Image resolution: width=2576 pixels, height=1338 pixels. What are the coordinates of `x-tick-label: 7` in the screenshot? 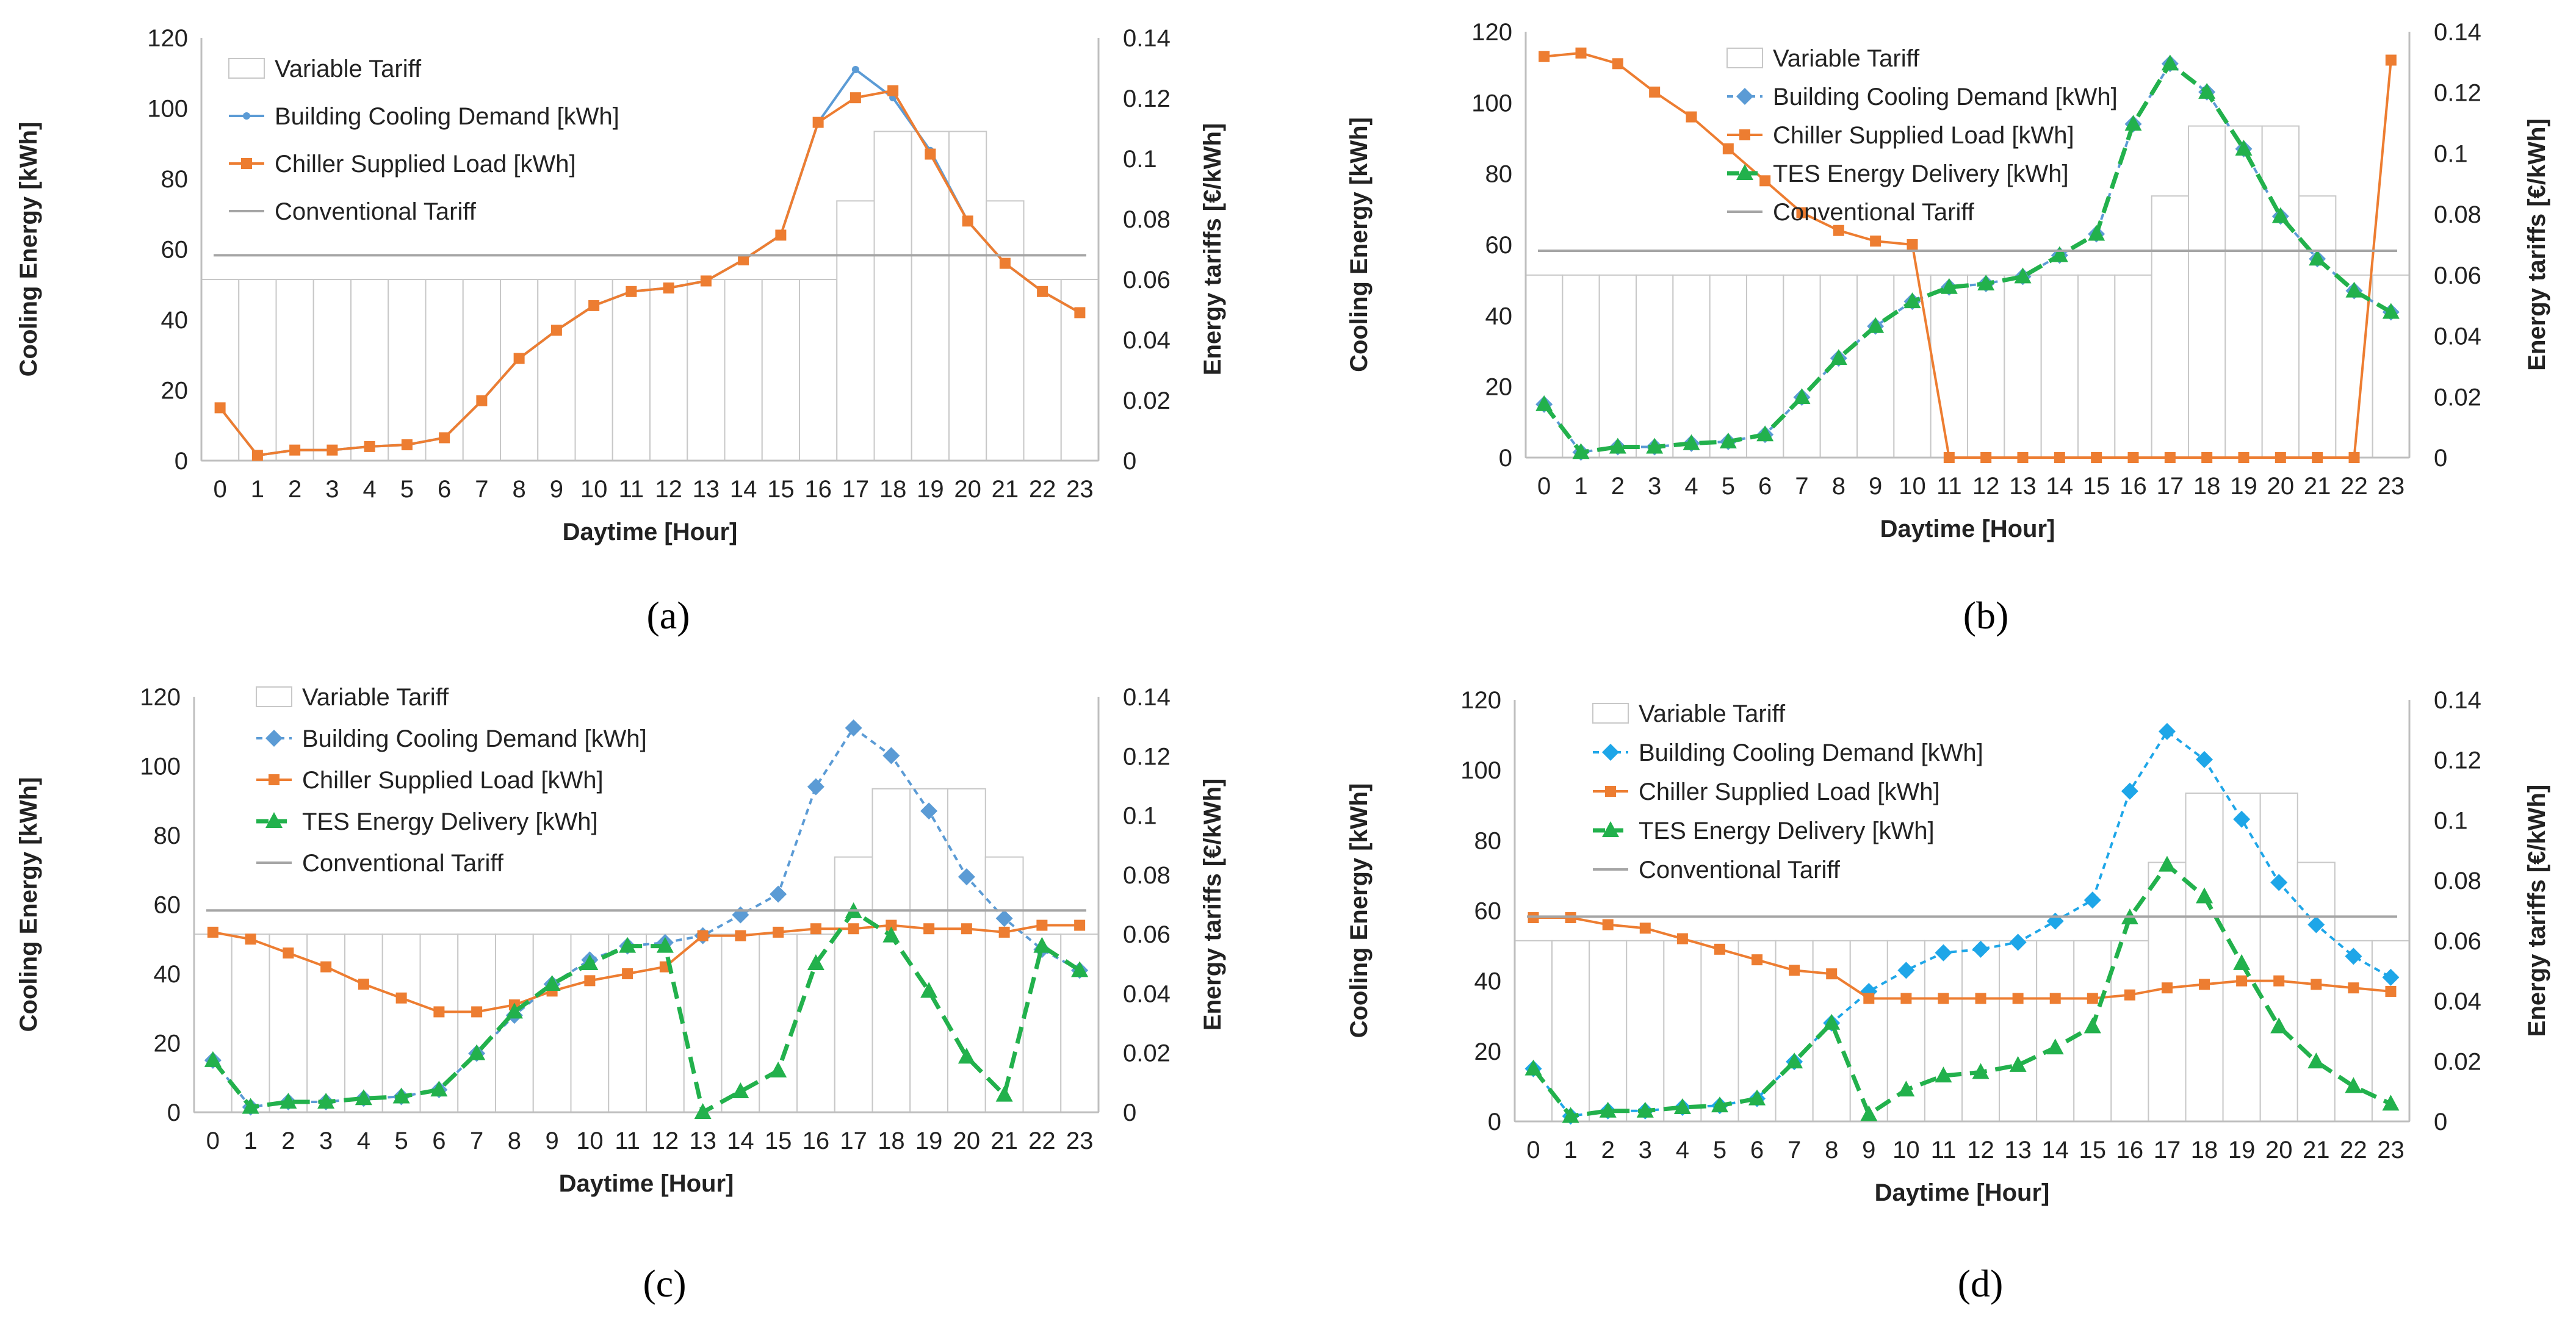 It's located at (1794, 1150).